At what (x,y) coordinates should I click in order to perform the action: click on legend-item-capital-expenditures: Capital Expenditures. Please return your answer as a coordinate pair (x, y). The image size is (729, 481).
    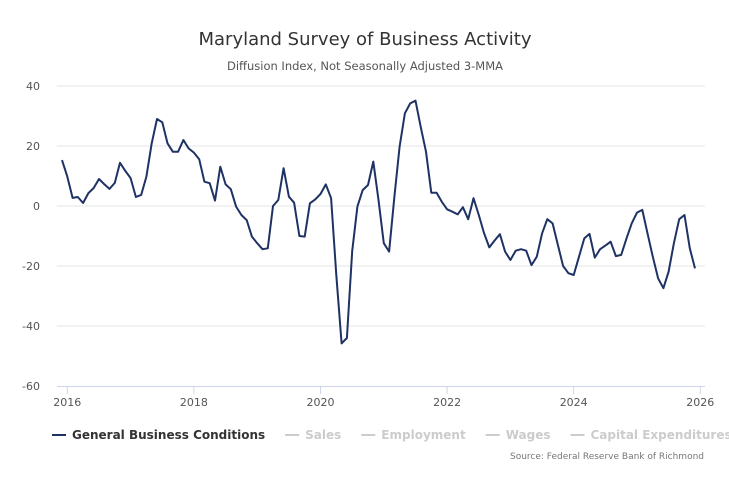
    Looking at the image, I should click on (649, 435).